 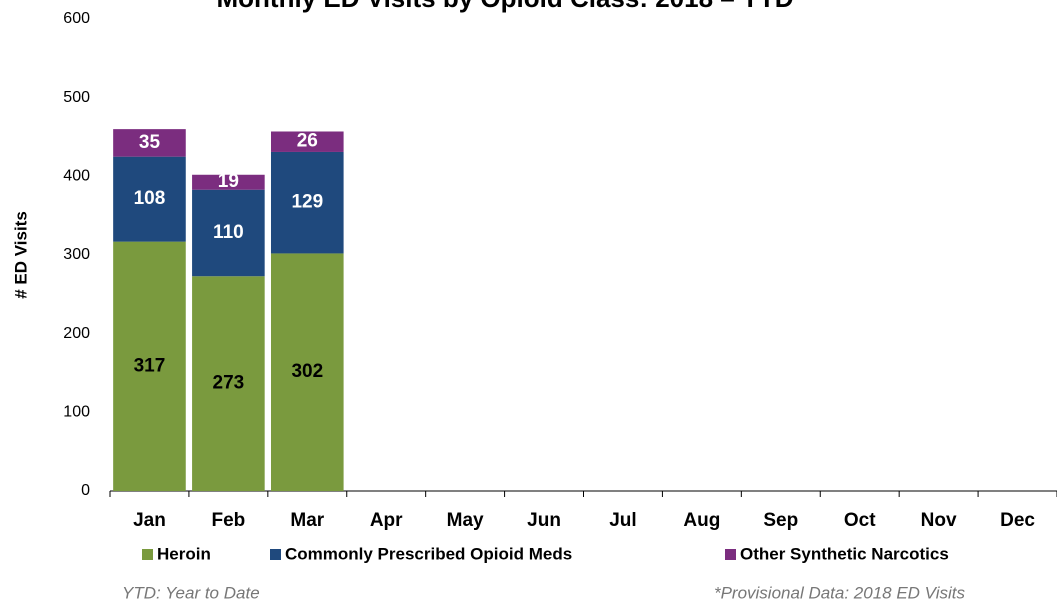 What do you see at coordinates (465, 520) in the screenshot?
I see `x-tick-label: May` at bounding box center [465, 520].